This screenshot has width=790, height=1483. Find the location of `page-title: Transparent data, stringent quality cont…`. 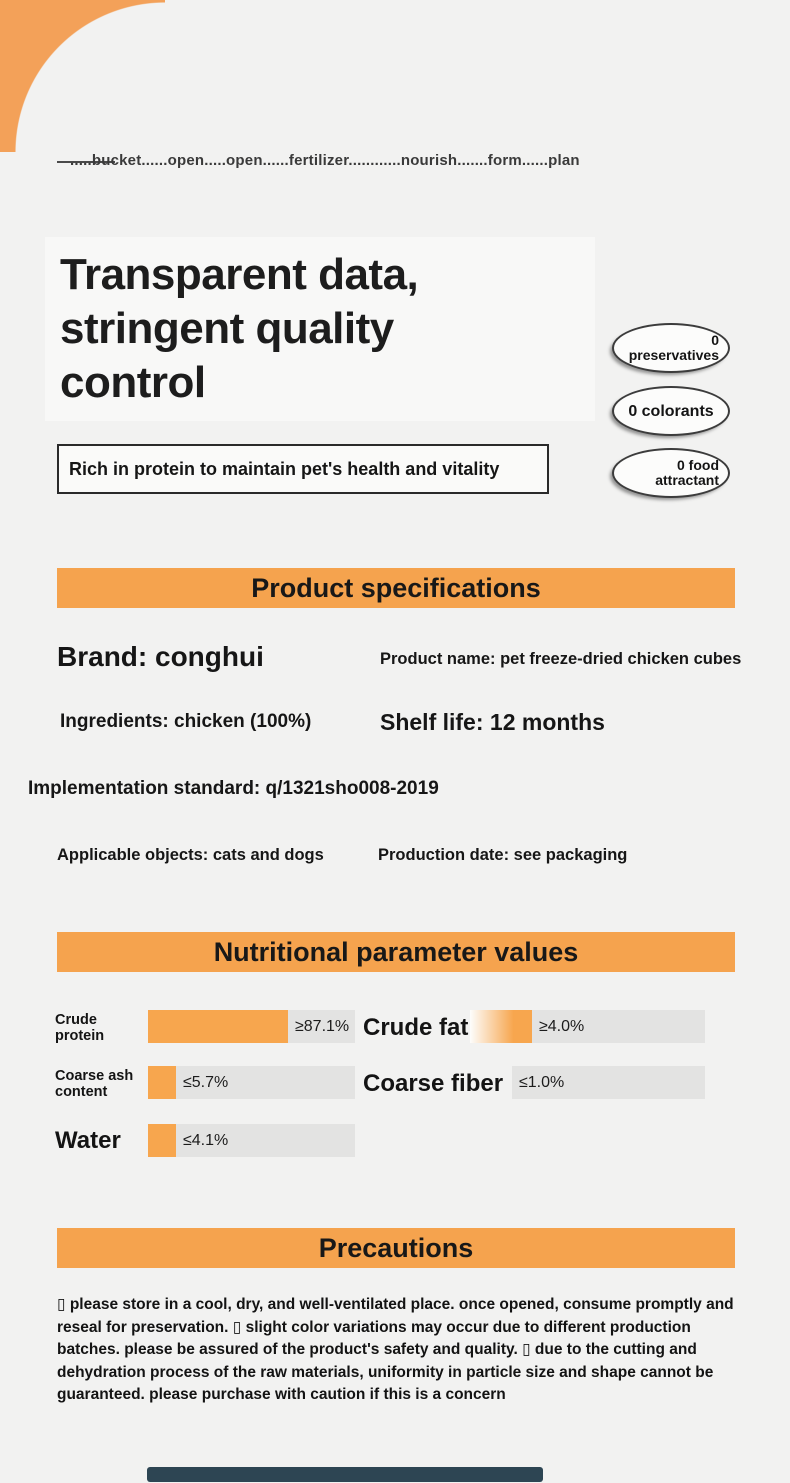

page-title: Transparent data, stringent quality cont… is located at coordinates (239, 328).